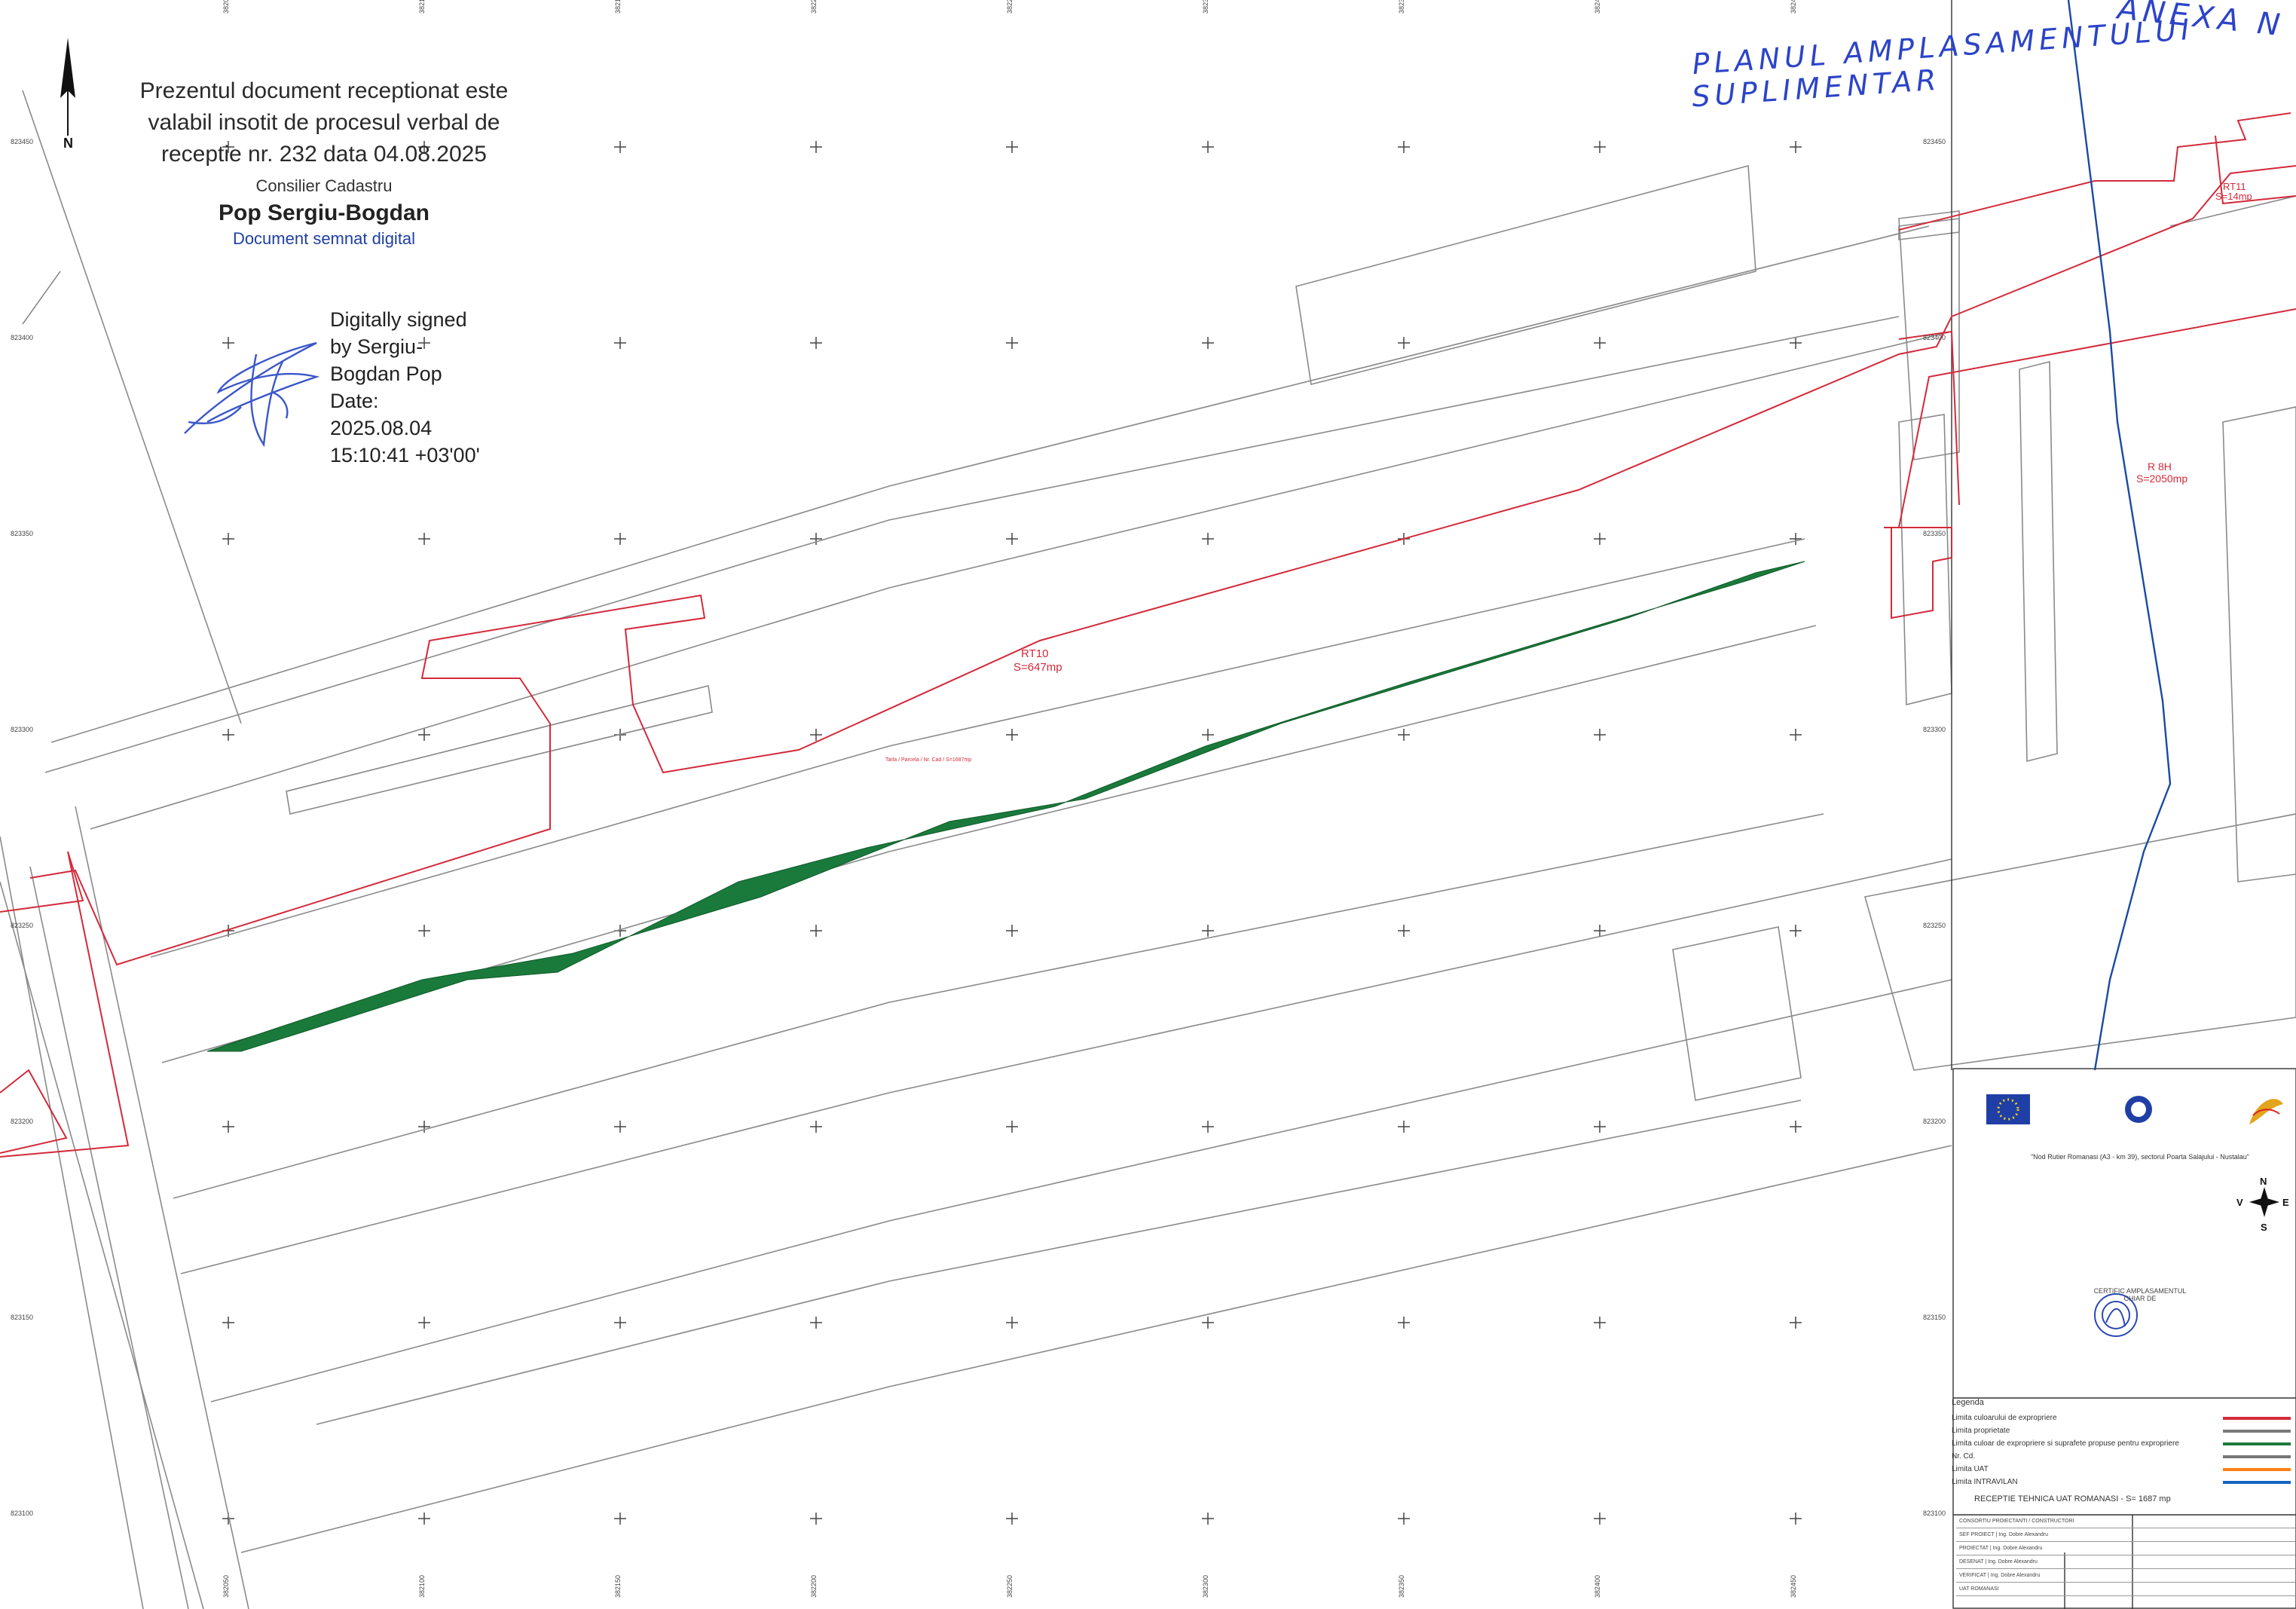 This screenshot has height=1609, width=2296. What do you see at coordinates (2140, 1294) in the screenshot?
I see `certificate-text: CERTIFIC AMPLASAMENTUL CHIAR DE` at bounding box center [2140, 1294].